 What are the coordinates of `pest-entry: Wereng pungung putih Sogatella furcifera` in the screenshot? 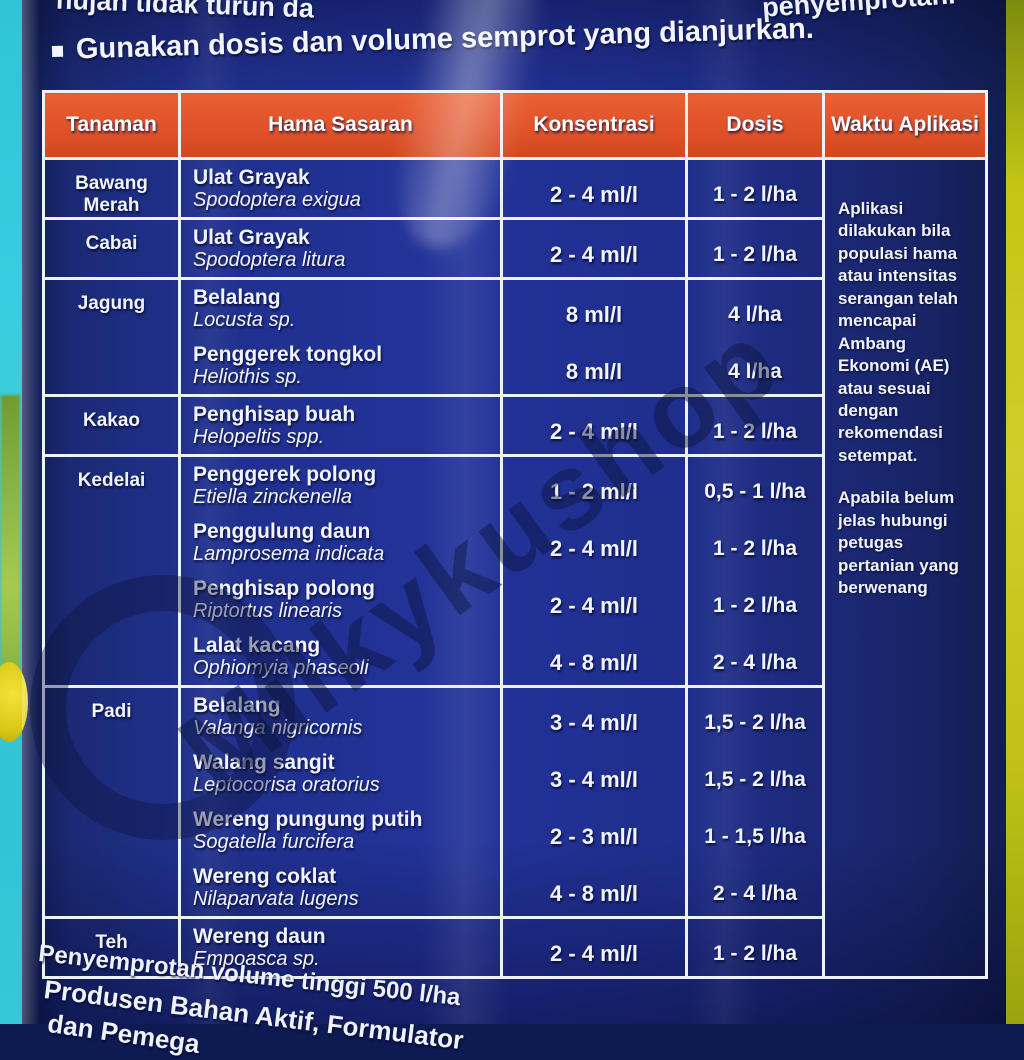 It's located at (346, 830).